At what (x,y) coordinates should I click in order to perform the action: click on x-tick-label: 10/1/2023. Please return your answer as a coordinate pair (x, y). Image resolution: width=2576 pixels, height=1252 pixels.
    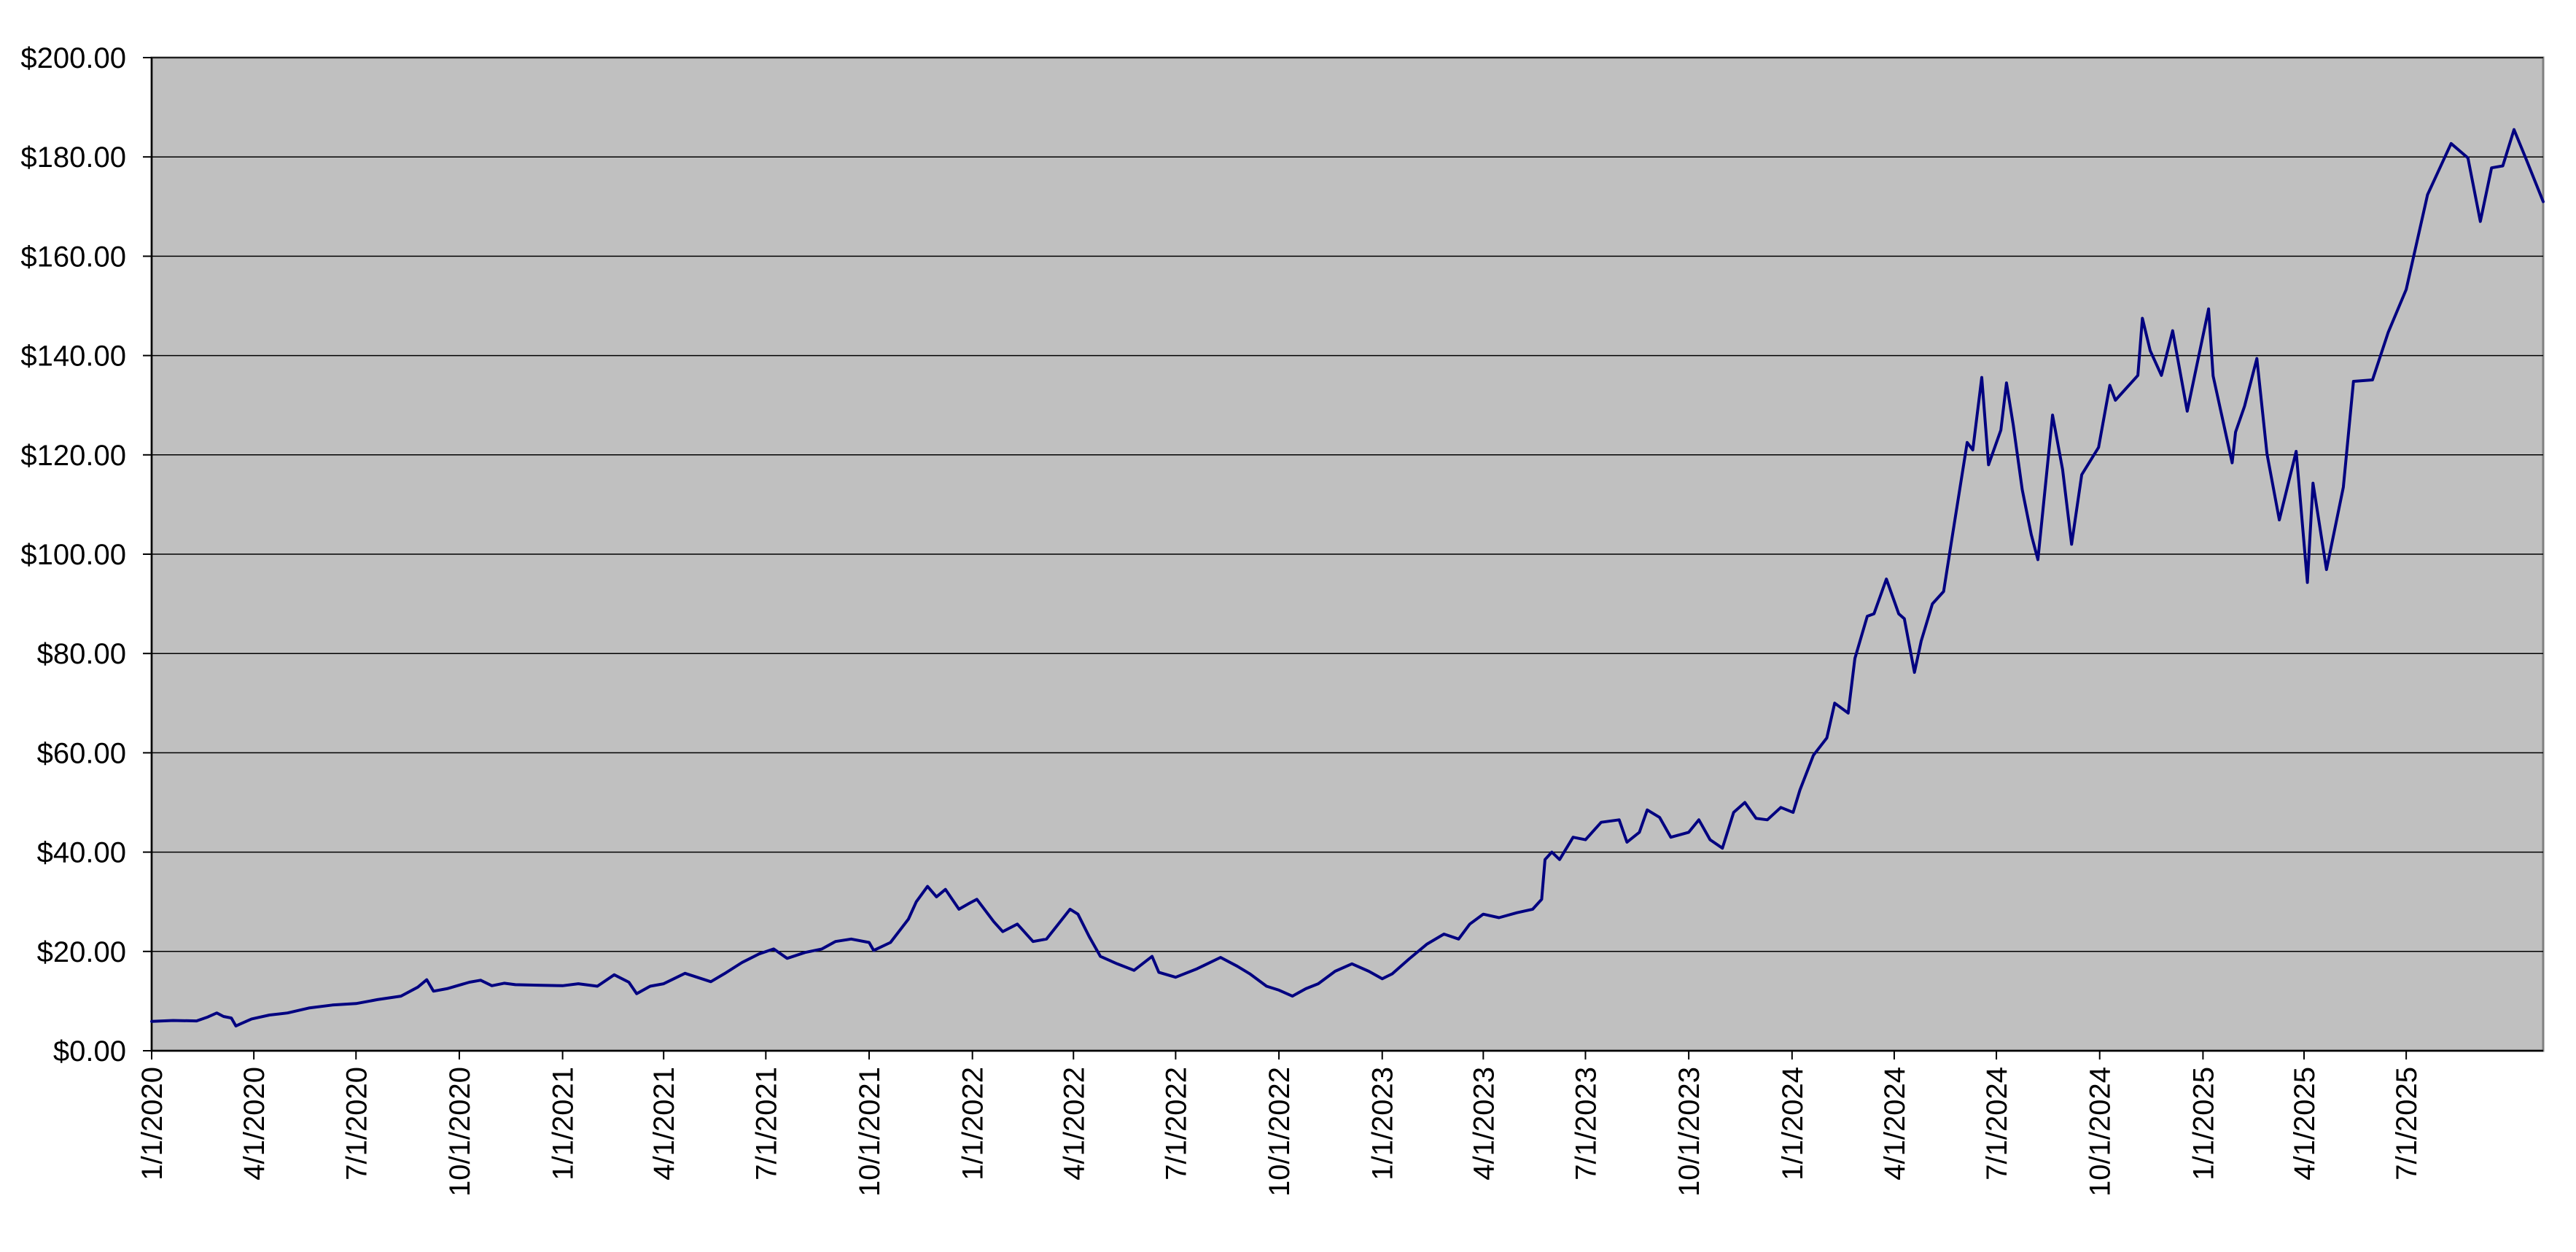
    Looking at the image, I should click on (1689, 1132).